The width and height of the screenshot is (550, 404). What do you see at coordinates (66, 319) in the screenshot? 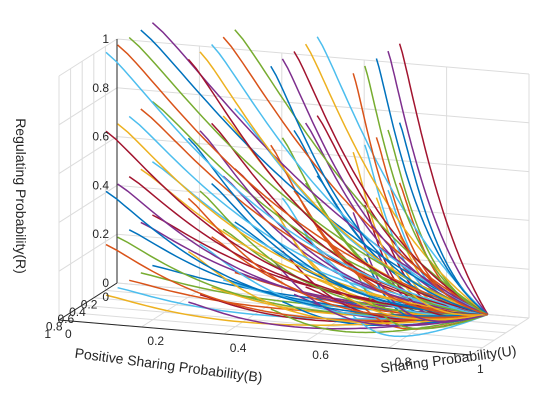
I see `x-tick-label: 0.6` at bounding box center [66, 319].